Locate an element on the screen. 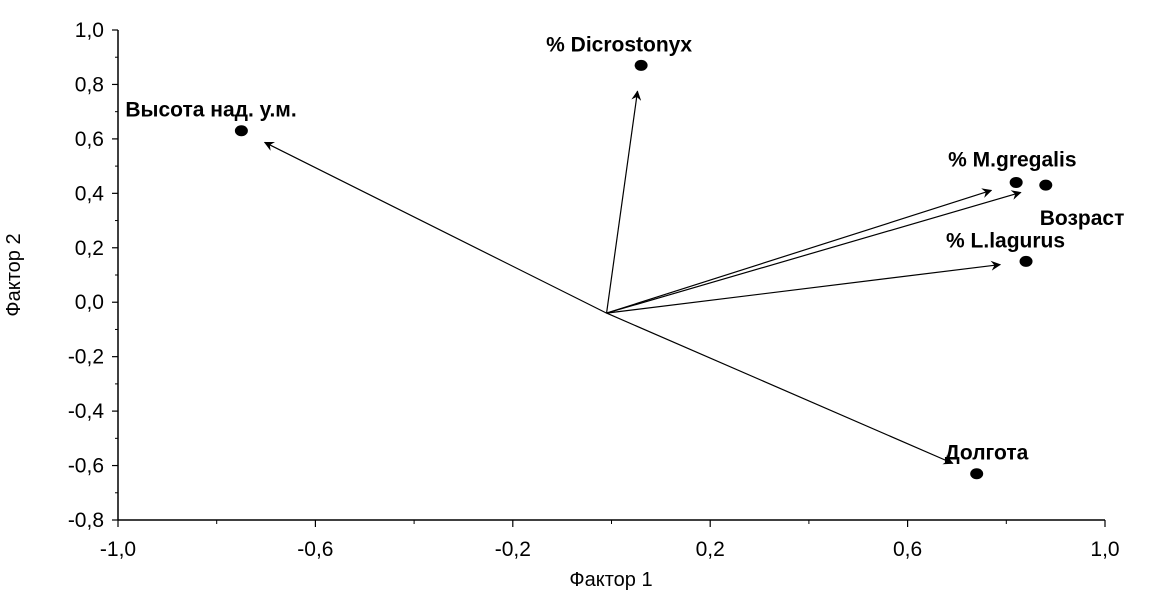 Image resolution: width=1159 pixels, height=592 pixels. x-tick-label: 0,6 is located at coordinates (907, 549).